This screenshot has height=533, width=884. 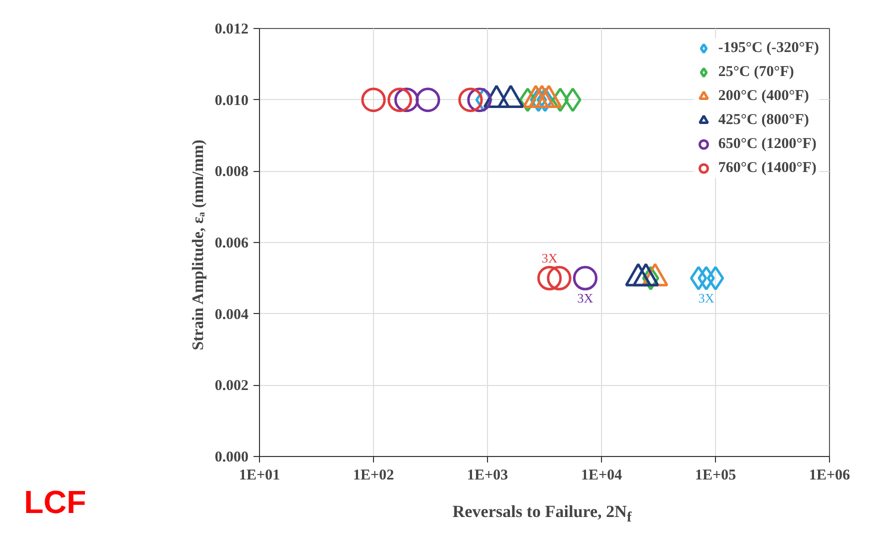 What do you see at coordinates (756, 72) in the screenshot?
I see `legend-label: 25°C (70°F)` at bounding box center [756, 72].